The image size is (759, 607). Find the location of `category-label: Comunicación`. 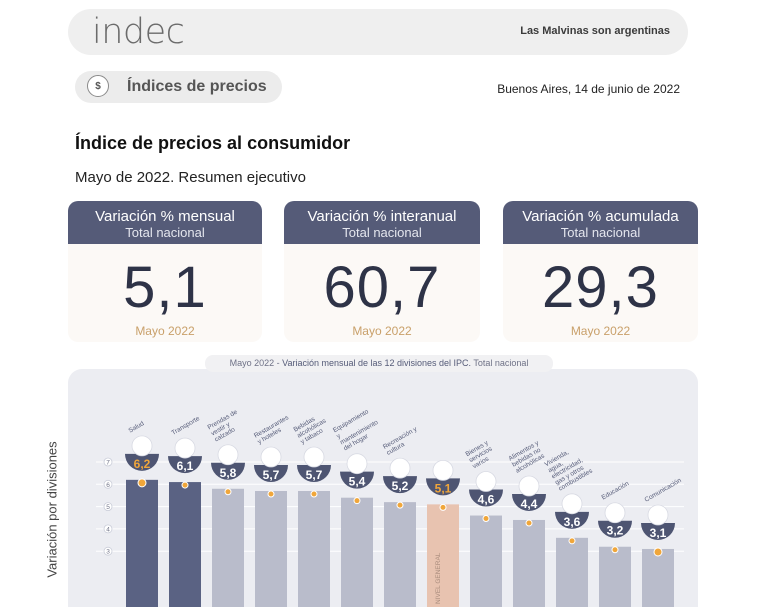

category-label: Comunicación is located at coordinates (664, 490).